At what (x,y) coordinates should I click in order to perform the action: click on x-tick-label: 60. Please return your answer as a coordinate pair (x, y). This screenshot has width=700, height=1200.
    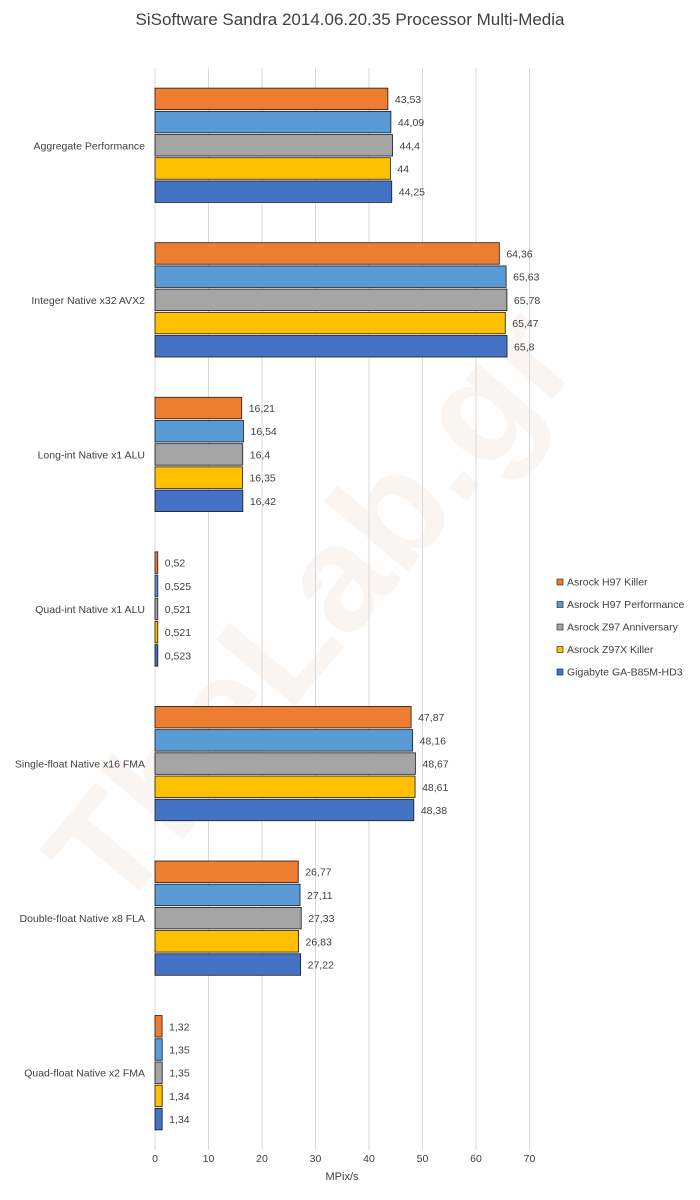
    Looking at the image, I should click on (476, 1159).